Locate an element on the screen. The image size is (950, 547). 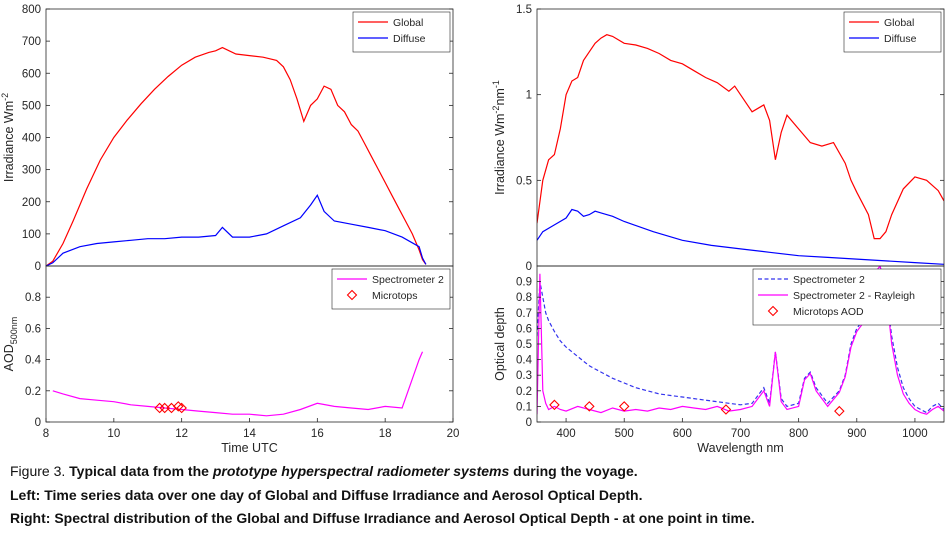
x-tick-label: 8 is located at coordinates (46, 434).